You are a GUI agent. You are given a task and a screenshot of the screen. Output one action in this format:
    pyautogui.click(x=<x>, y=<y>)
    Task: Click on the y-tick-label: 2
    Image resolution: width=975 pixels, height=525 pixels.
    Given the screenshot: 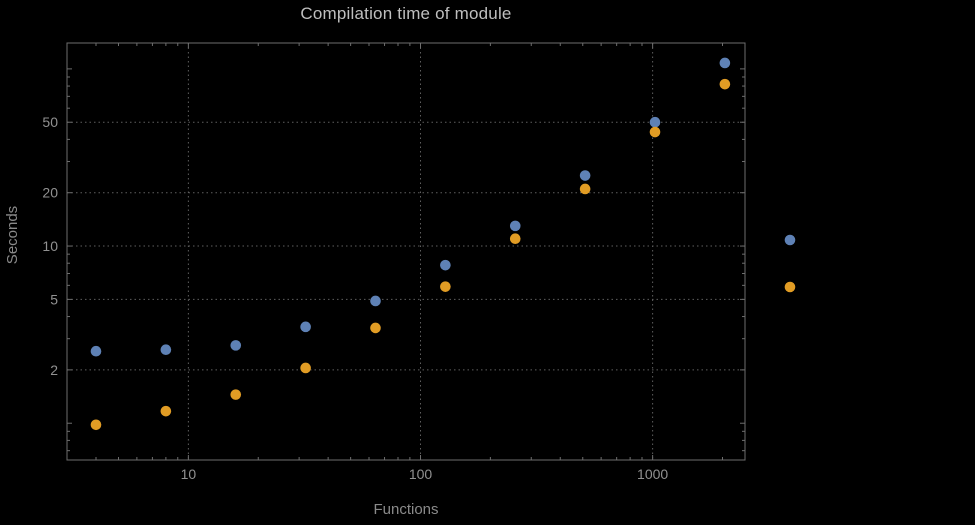 What is the action you would take?
    pyautogui.click(x=54, y=370)
    